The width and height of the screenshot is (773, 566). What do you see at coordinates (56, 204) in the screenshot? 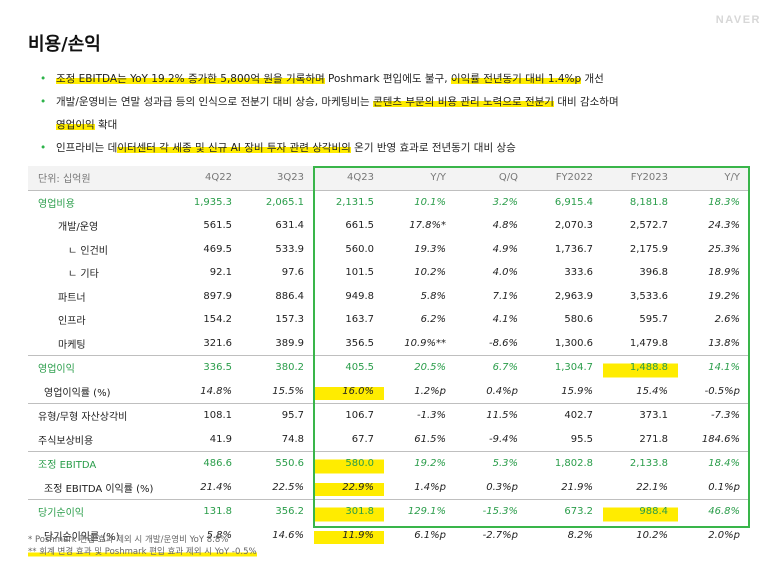
I see `row-label: 영업비용` at bounding box center [56, 204].